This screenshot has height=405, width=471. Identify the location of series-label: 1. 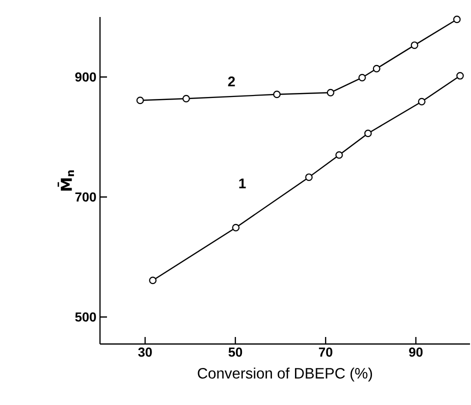
(242, 183).